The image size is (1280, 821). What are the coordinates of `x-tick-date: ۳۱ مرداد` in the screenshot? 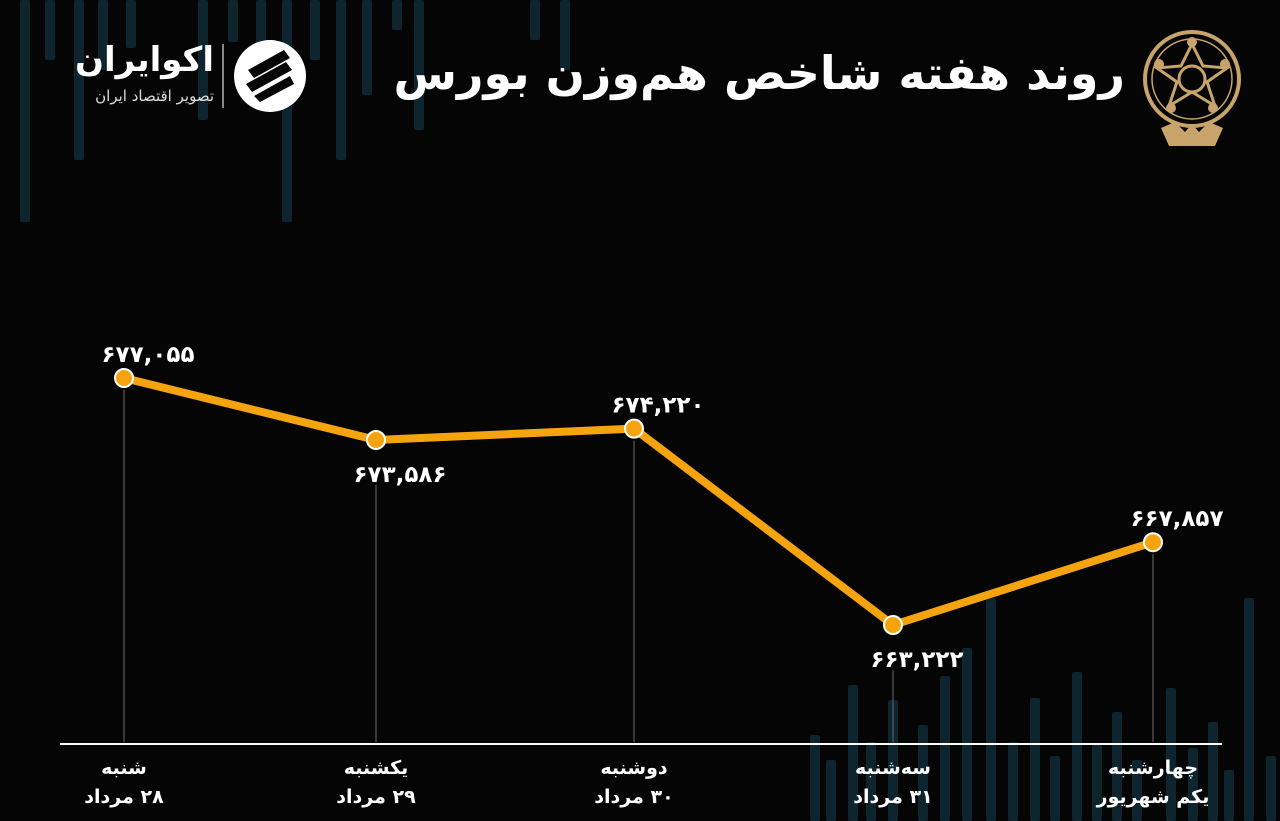 It's located at (892, 797).